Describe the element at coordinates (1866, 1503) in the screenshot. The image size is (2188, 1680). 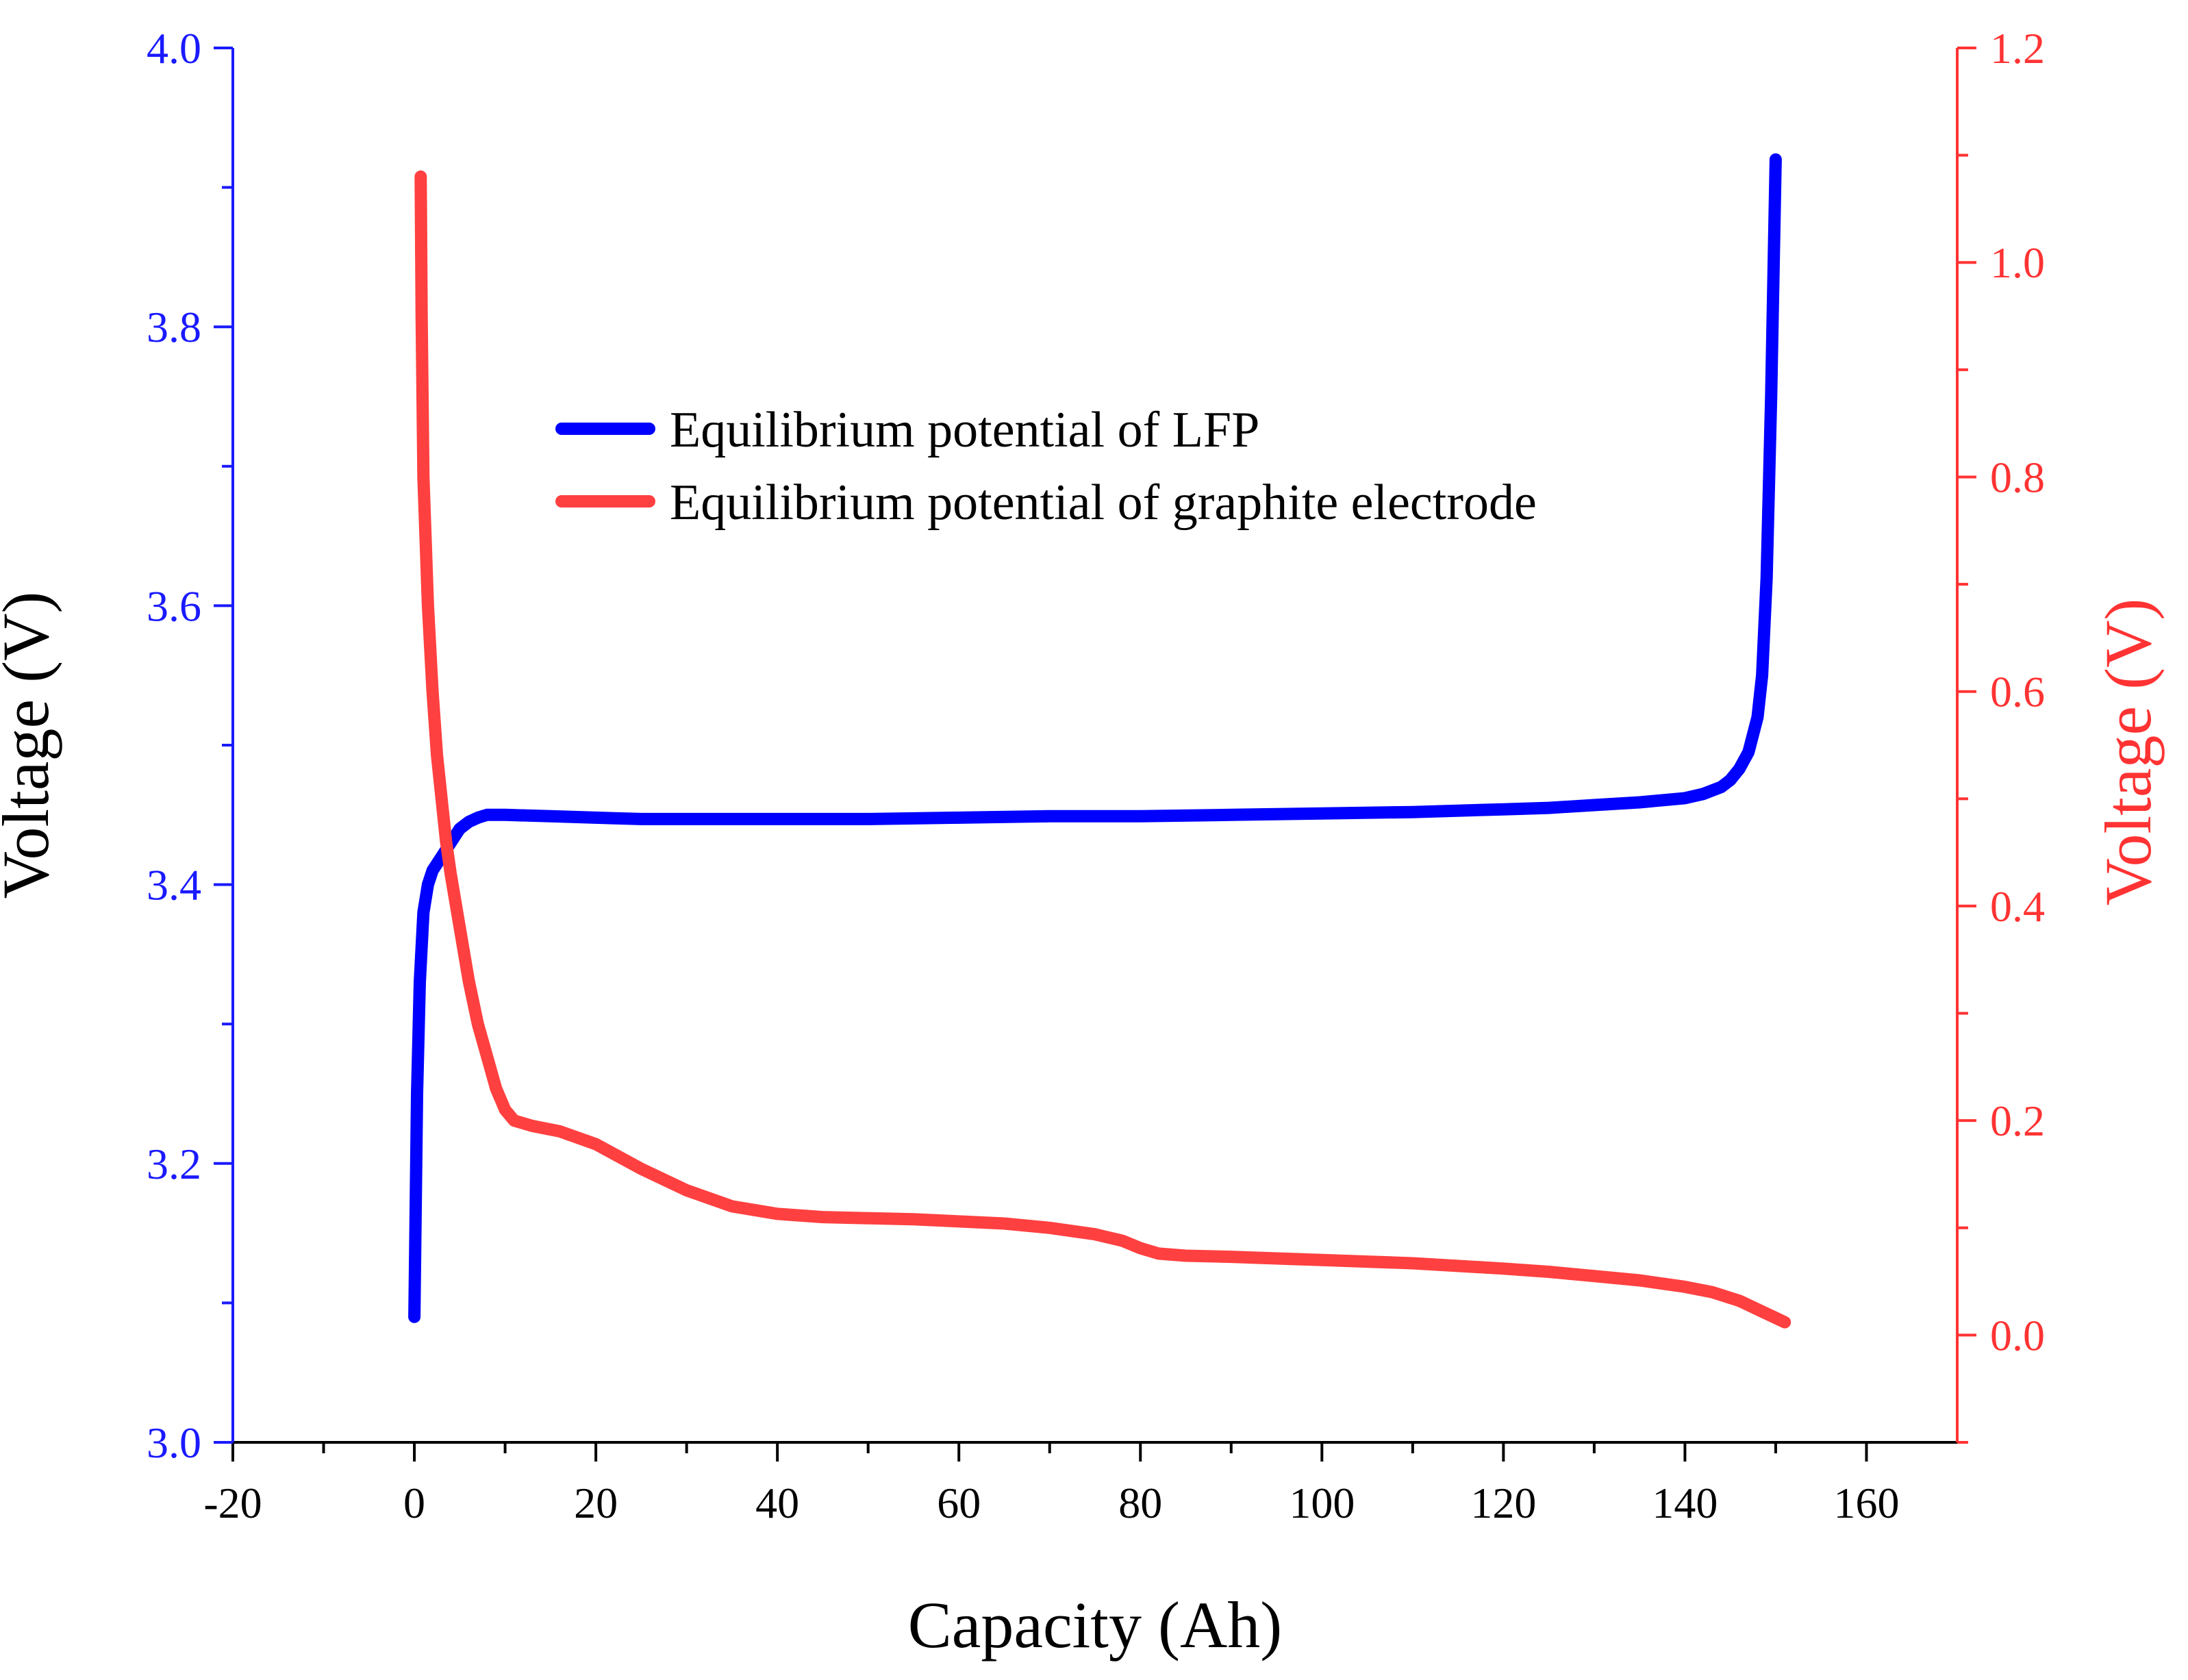
I see `x-tick-label: 160` at that location.